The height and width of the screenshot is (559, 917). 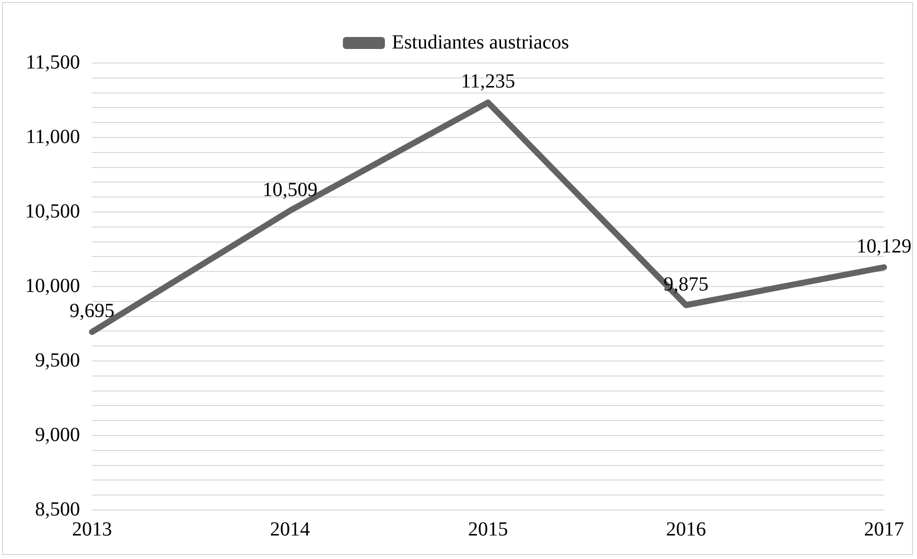 What do you see at coordinates (290, 189) in the screenshot?
I see `data-label: 10,509` at bounding box center [290, 189].